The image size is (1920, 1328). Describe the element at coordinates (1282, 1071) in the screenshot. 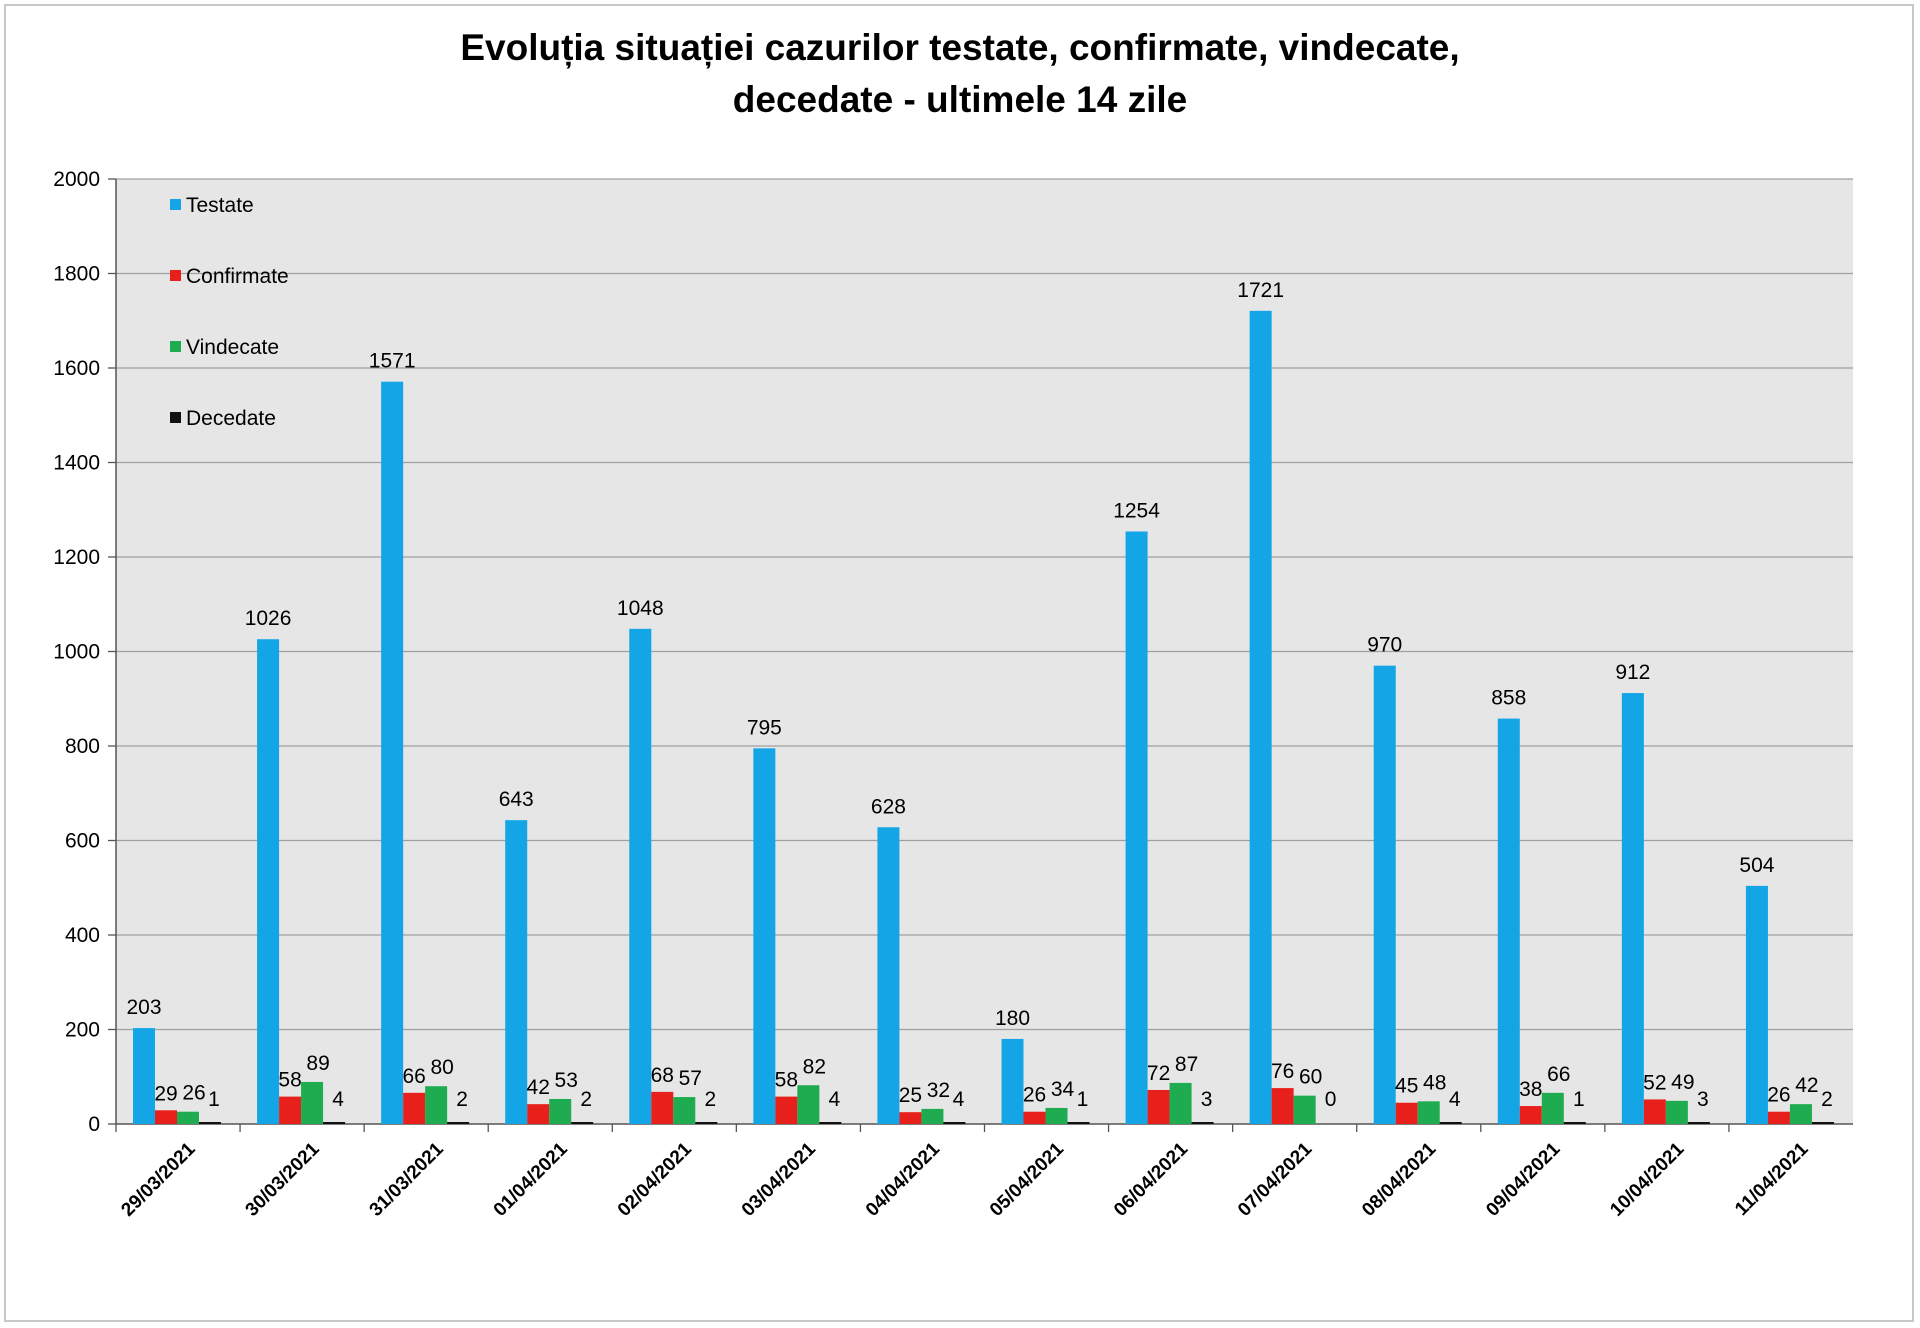

I see `data-label-confirmate: 76` at that location.